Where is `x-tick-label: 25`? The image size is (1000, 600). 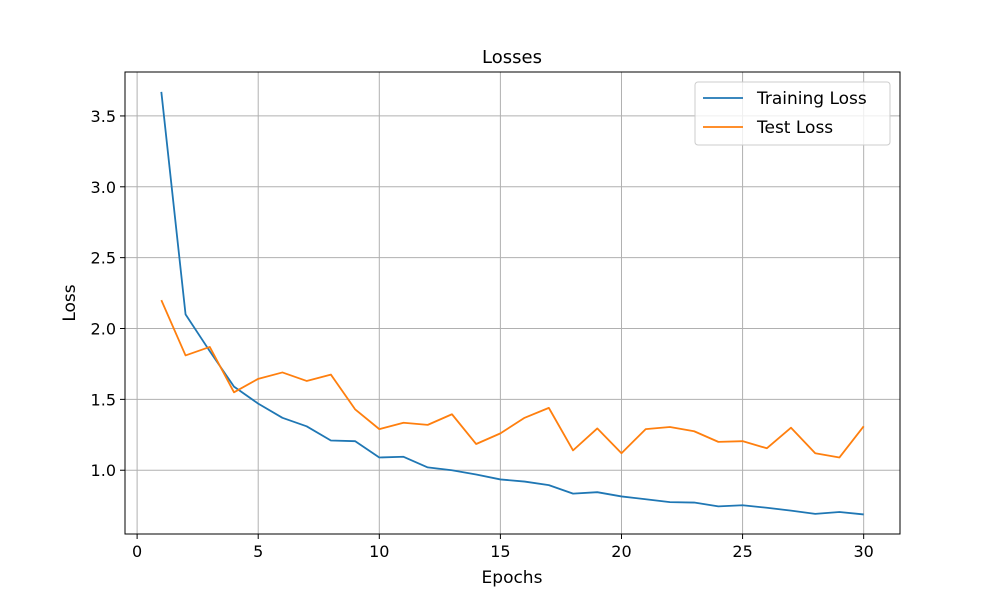
x-tick-label: 25 is located at coordinates (742, 551).